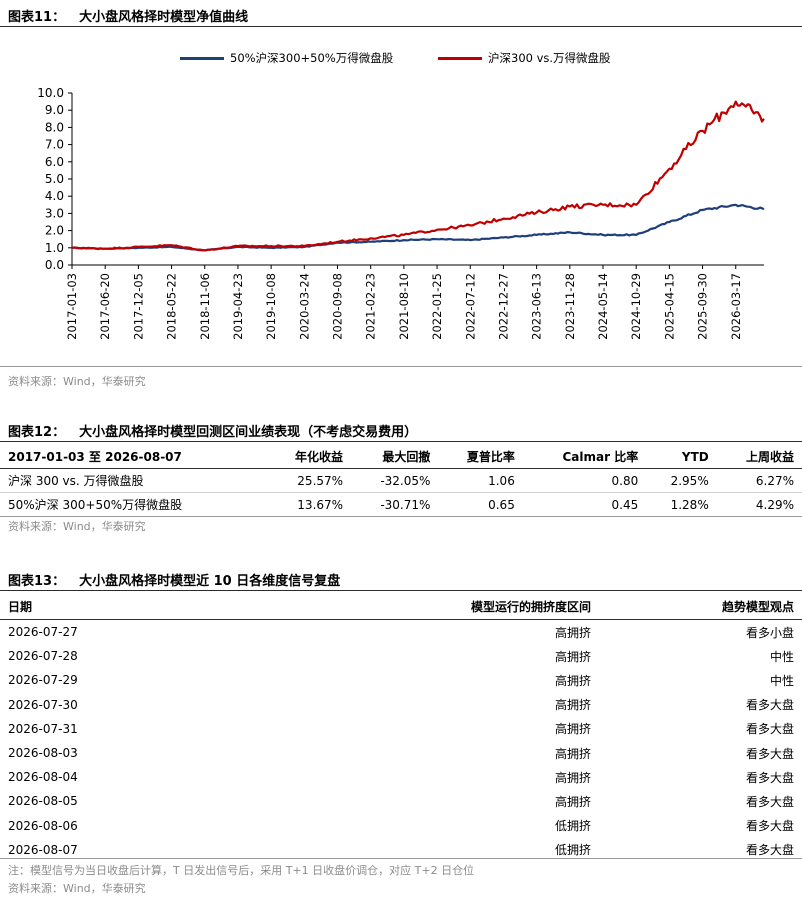 The width and height of the screenshot is (802, 899). I want to click on figure-13-title: 图表13： 大小盘风格择时模型近 10 日各维度信号复盘, so click(174, 579).